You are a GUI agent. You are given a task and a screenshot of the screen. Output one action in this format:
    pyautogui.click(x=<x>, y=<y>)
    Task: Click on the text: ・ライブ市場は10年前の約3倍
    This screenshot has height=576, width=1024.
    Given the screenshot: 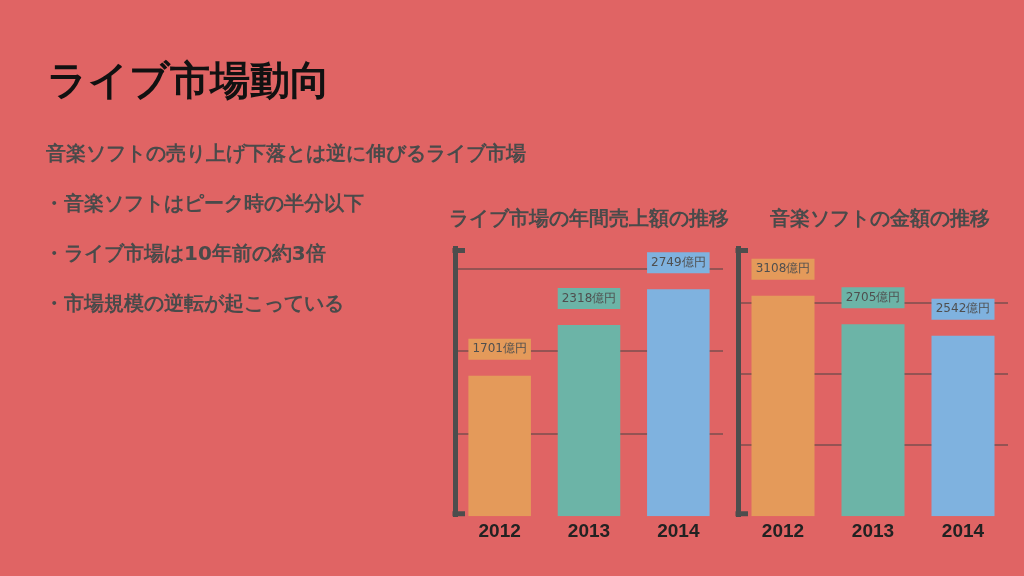 What is the action you would take?
    pyautogui.click(x=185, y=253)
    